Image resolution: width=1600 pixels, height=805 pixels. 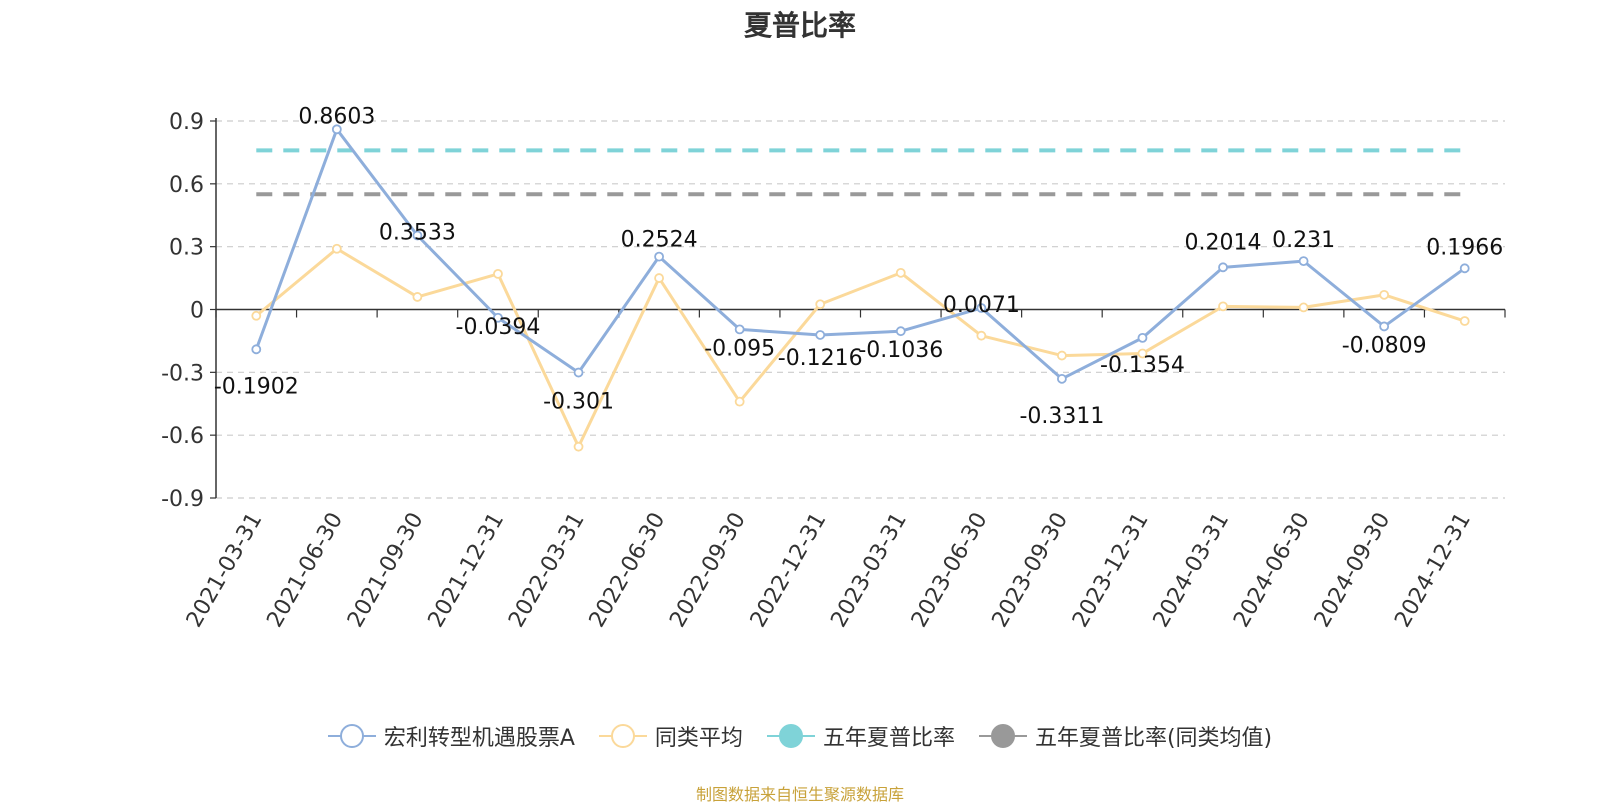 What do you see at coordinates (256, 386) in the screenshot?
I see `data-label: -0.1902` at bounding box center [256, 386].